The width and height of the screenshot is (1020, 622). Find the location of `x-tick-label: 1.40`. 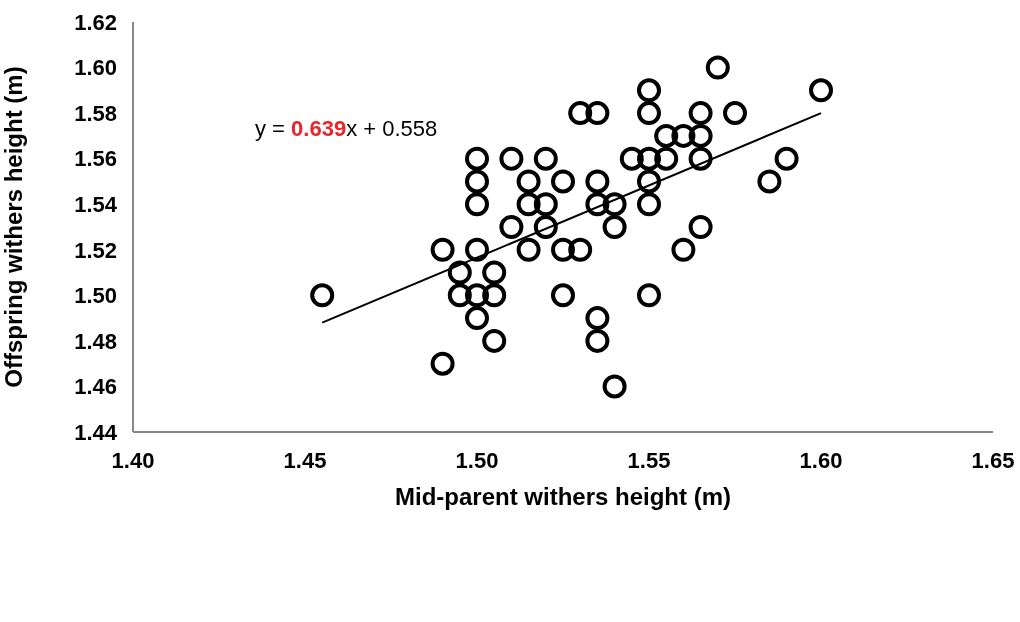

x-tick-label: 1.40 is located at coordinates (133, 460).